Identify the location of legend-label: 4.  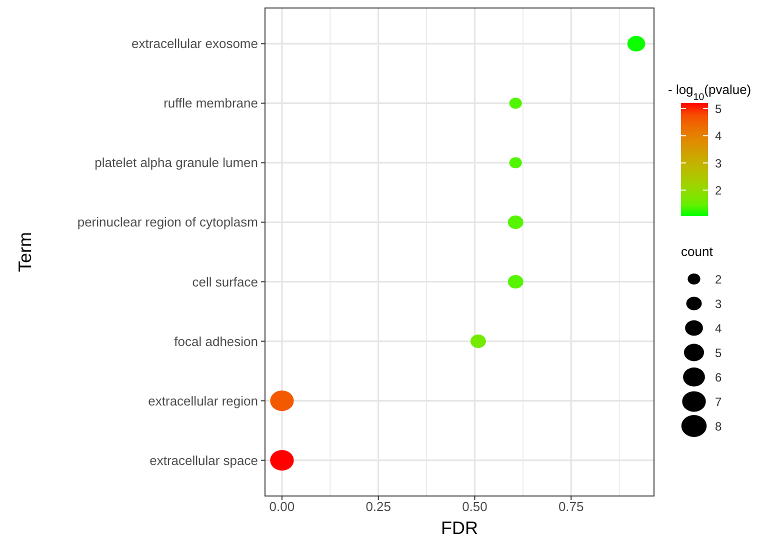
(718, 329).